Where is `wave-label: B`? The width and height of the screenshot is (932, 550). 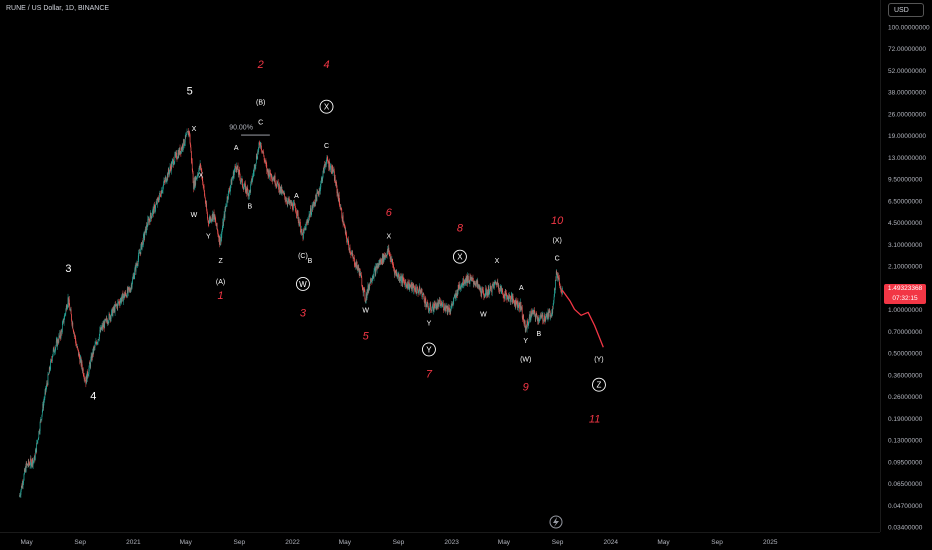
wave-label: B is located at coordinates (538, 334).